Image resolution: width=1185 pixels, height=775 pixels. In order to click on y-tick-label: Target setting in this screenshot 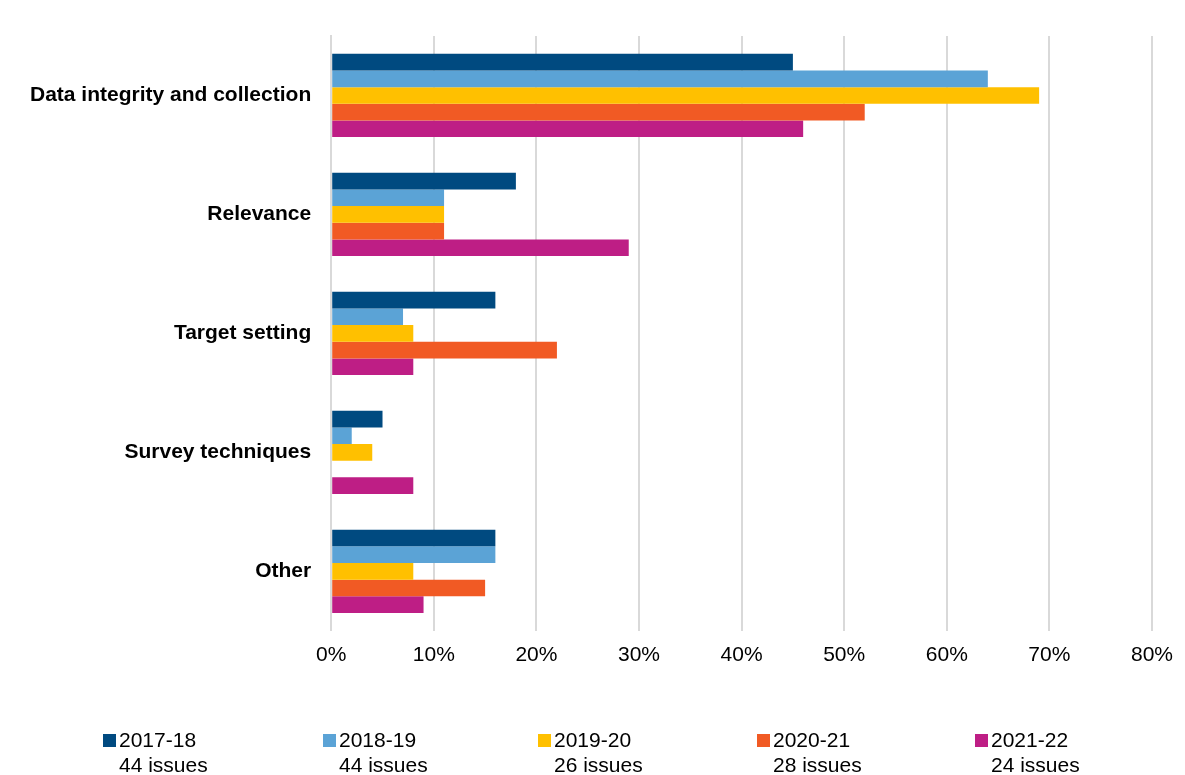, I will do `click(242, 332)`.